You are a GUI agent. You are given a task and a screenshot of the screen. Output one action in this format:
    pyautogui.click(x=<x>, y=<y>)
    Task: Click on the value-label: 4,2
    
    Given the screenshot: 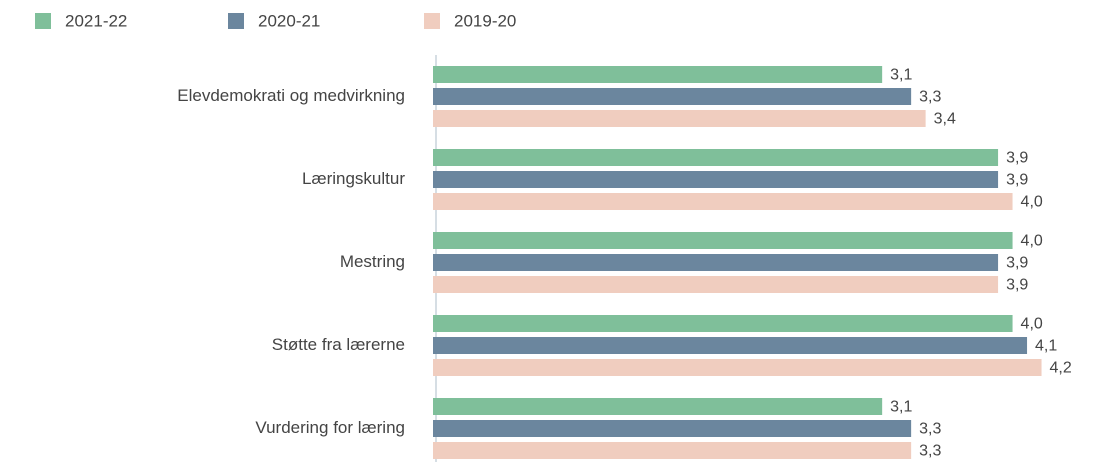 What is the action you would take?
    pyautogui.click(x=1061, y=368)
    